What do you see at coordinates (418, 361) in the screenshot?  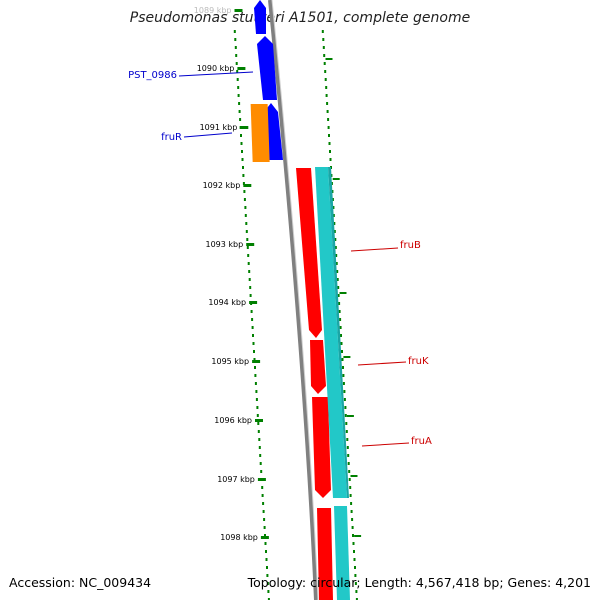 I see `gene-label-text: fruK` at bounding box center [418, 361].